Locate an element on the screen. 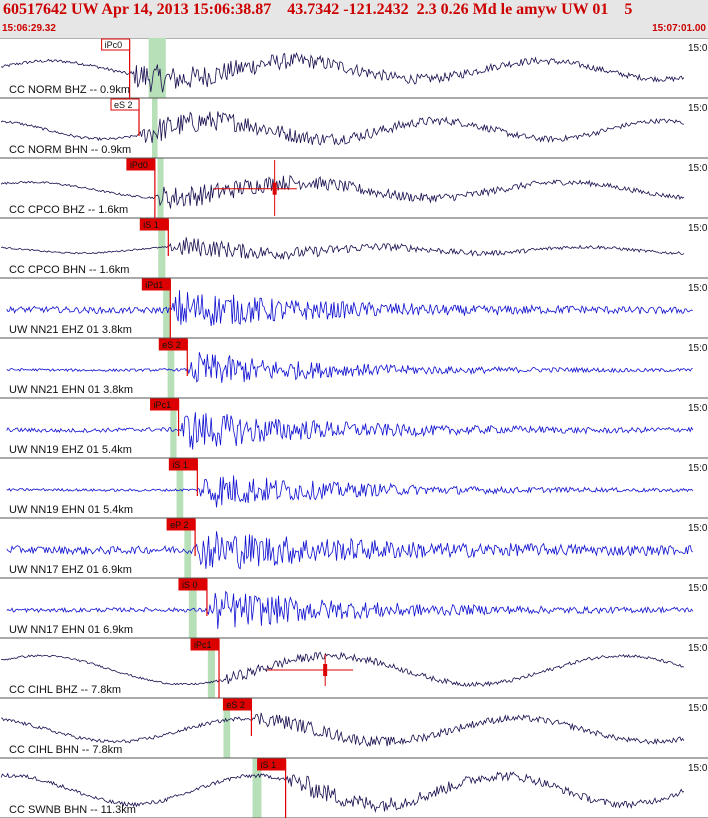 This screenshot has width=708, height=818. trace-label: CC CPCO BHZ -- 1.6km is located at coordinates (68, 210).